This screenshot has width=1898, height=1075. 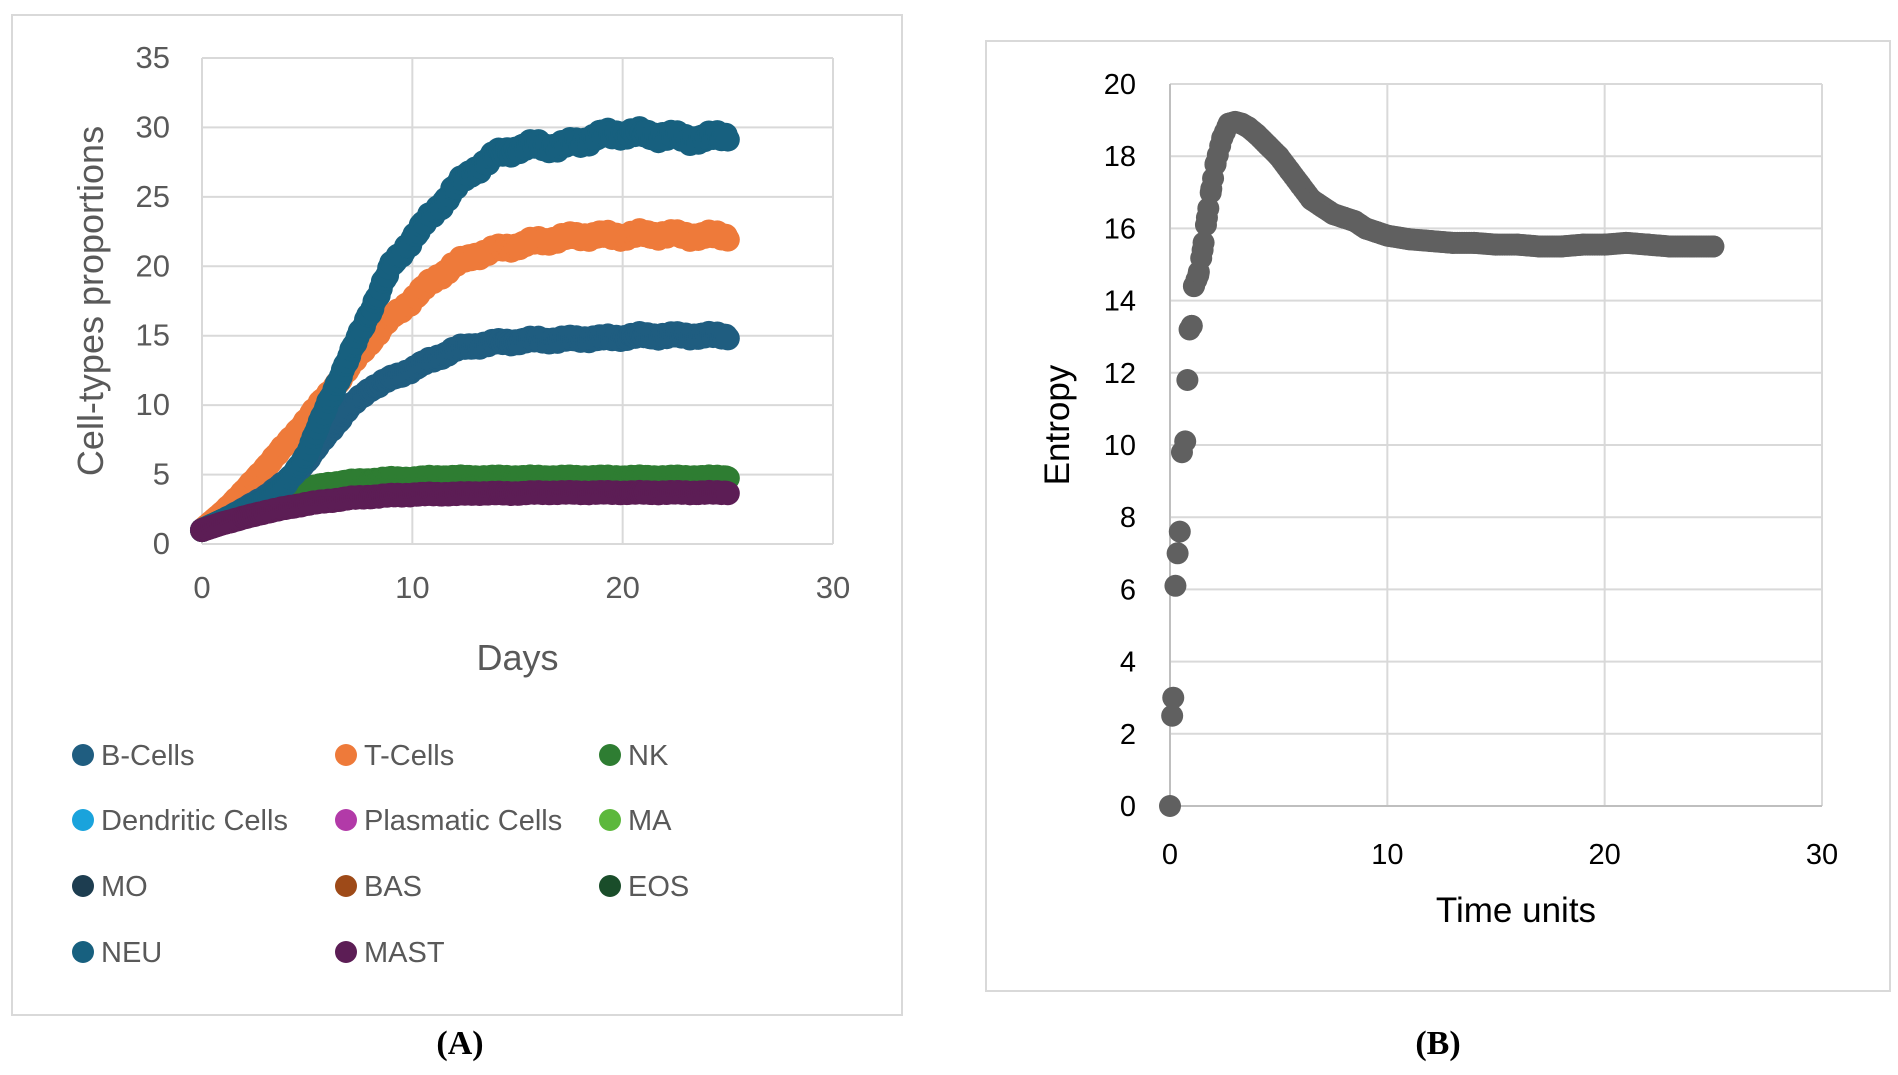 What do you see at coordinates (1438, 1043) in the screenshot?
I see `panel-b-caption: (B)` at bounding box center [1438, 1043].